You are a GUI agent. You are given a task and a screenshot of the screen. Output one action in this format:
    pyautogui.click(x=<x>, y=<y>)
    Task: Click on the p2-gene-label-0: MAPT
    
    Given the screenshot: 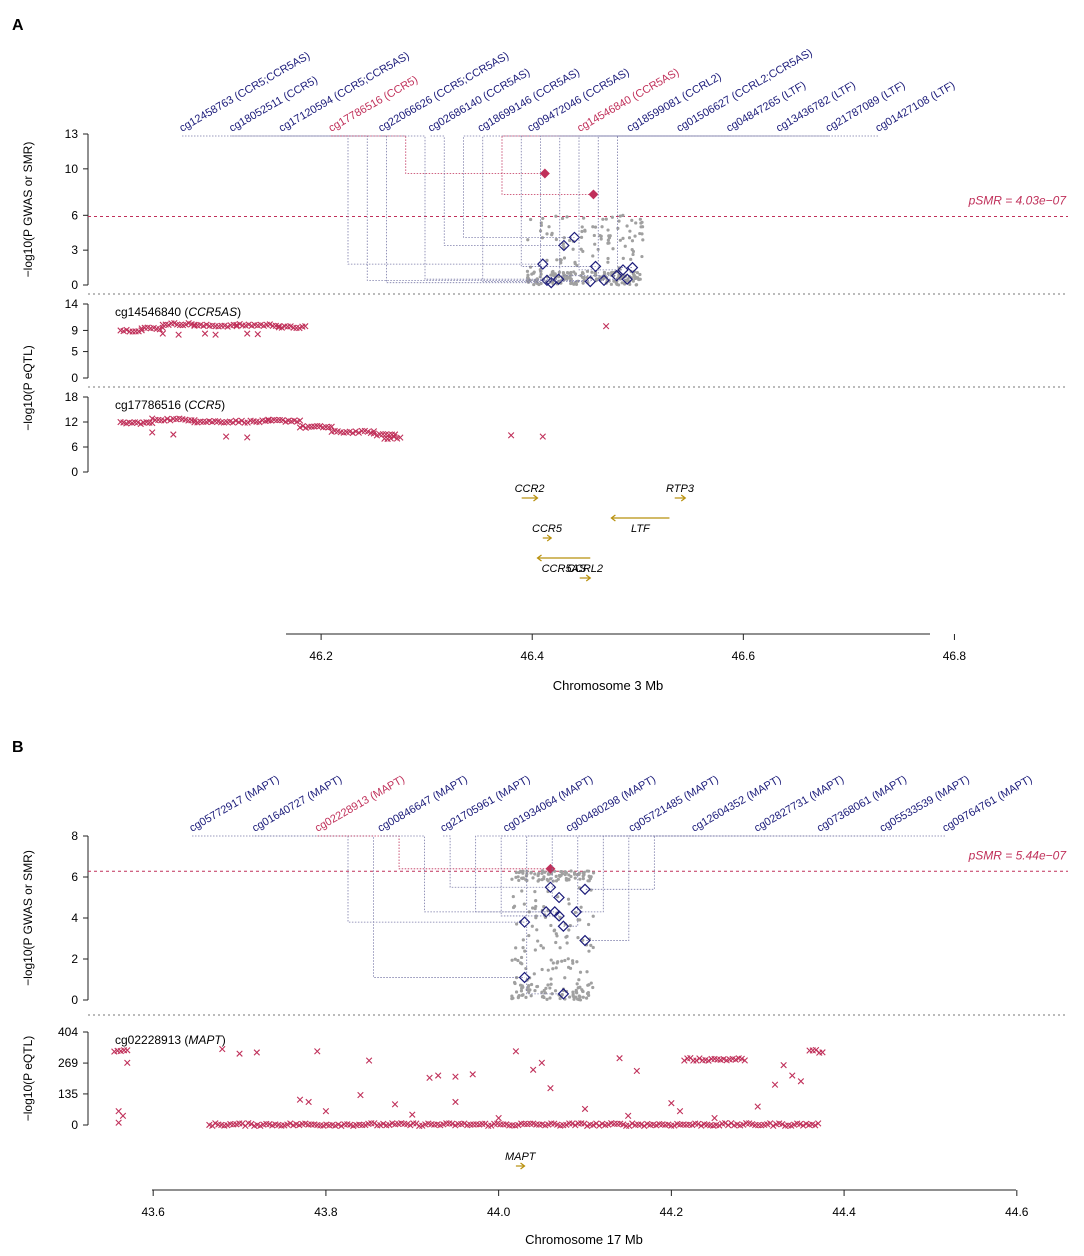 What is the action you would take?
    pyautogui.click(x=521, y=1157)
    